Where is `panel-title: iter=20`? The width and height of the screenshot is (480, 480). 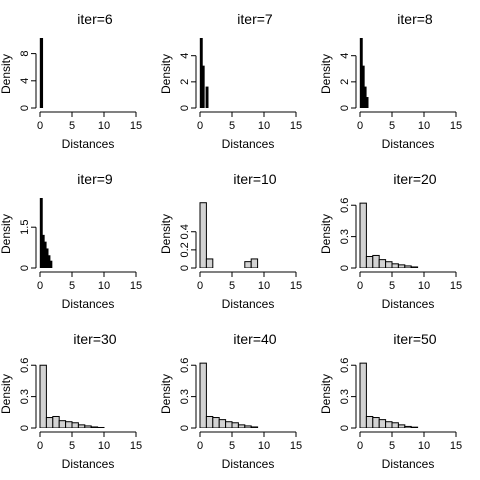 panel-title: iter=20 is located at coordinates (414, 179).